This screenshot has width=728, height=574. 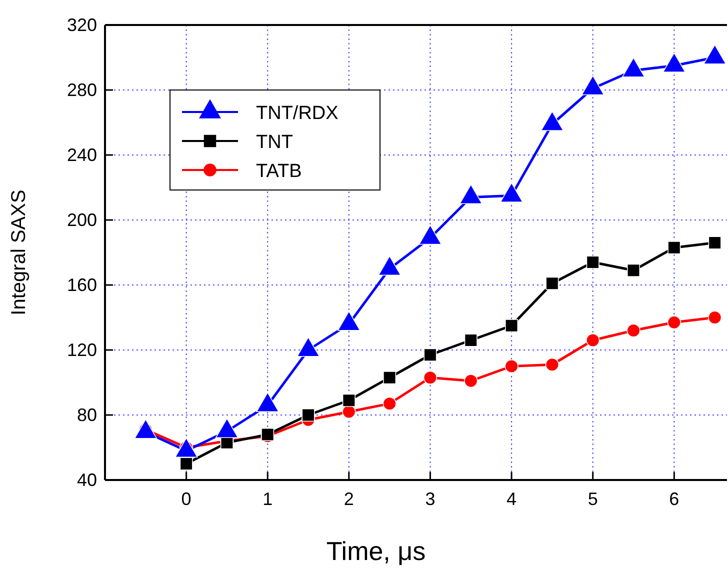 What do you see at coordinates (349, 498) in the screenshot?
I see `x-tick-label: 2` at bounding box center [349, 498].